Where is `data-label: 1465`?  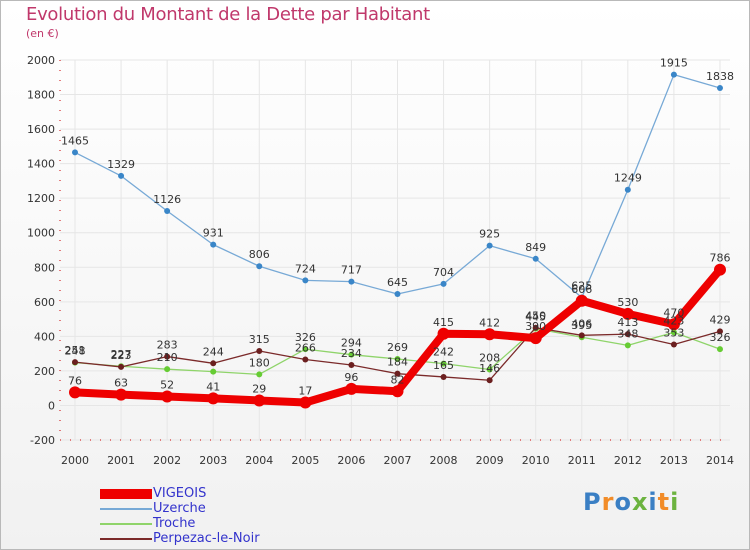
data-label: 1465 is located at coordinates (75, 140).